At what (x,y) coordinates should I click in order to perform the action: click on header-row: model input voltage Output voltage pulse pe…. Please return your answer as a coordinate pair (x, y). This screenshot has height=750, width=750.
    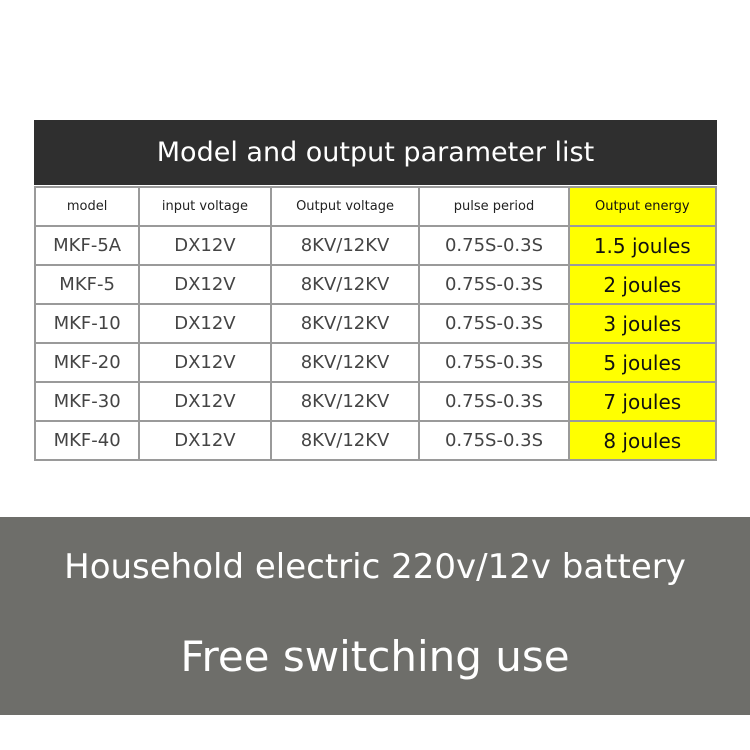
    Looking at the image, I should click on (375, 206).